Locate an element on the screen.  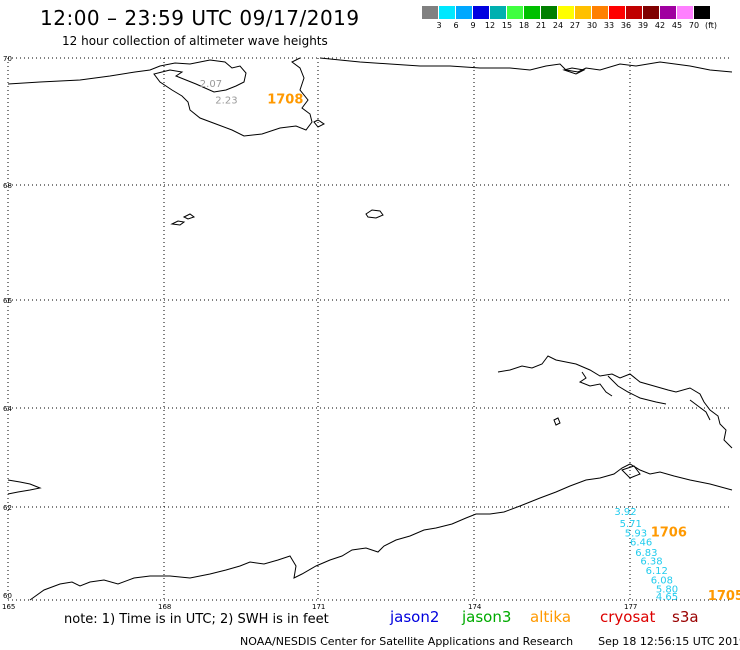
latitude-label: 60 is located at coordinates (7, 596).